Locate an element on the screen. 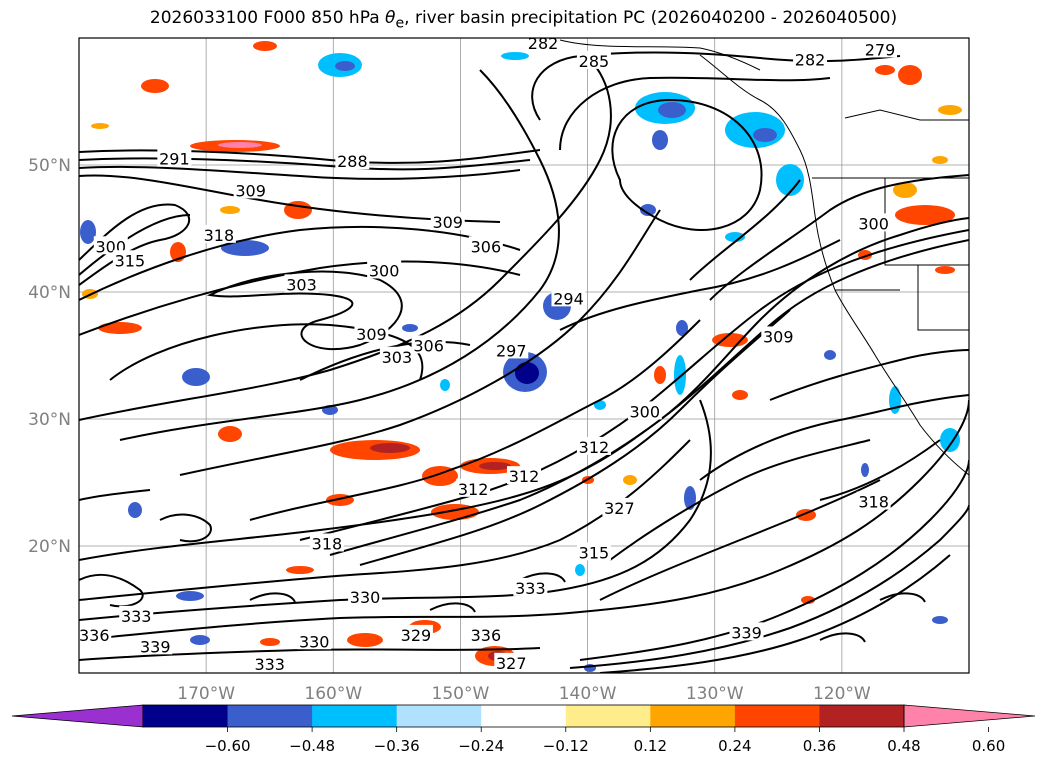  contour-label: 279 is located at coordinates (880, 49).